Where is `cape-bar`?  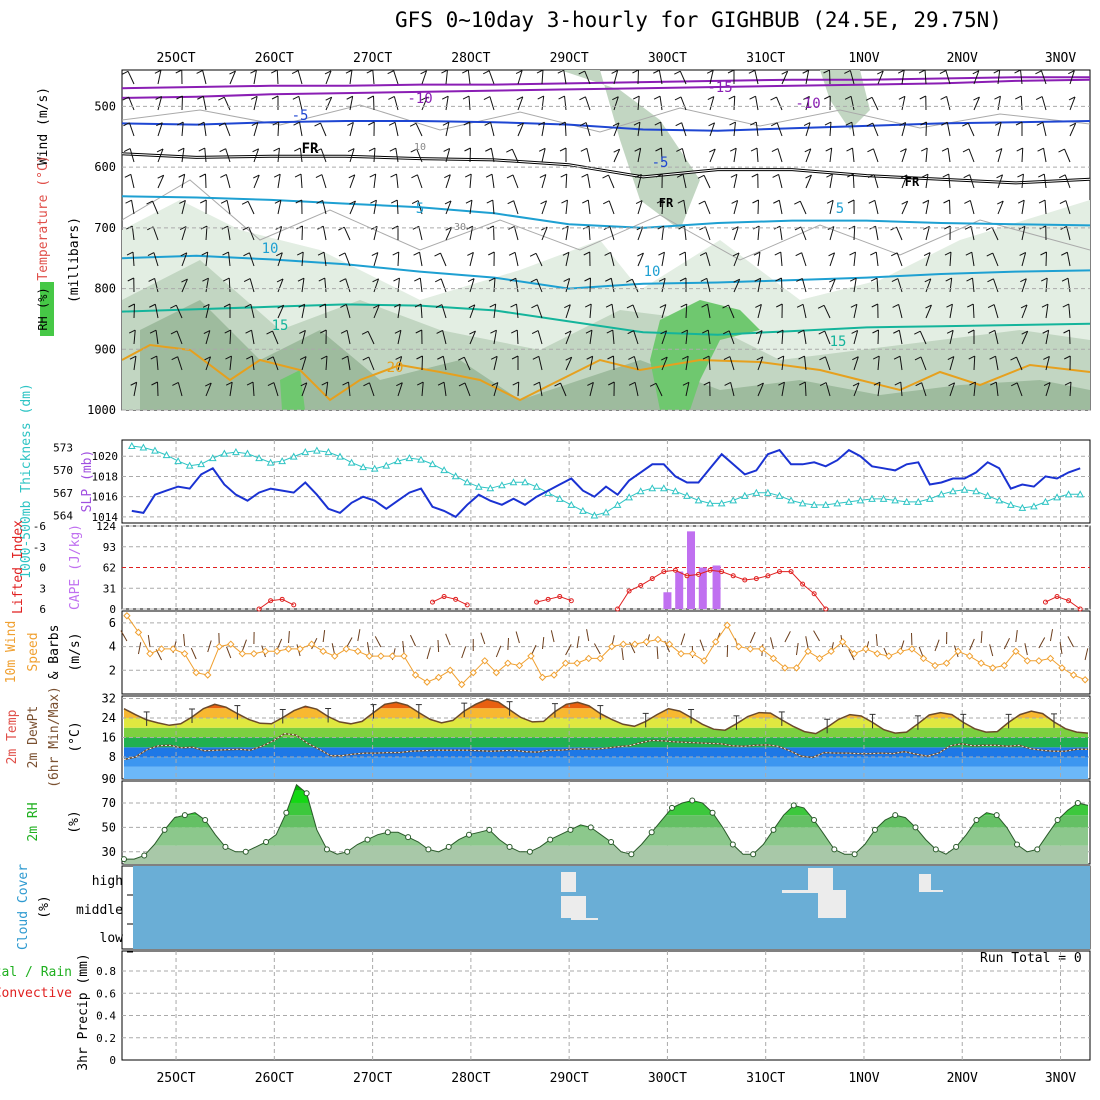 cape-bar is located at coordinates (691, 570).